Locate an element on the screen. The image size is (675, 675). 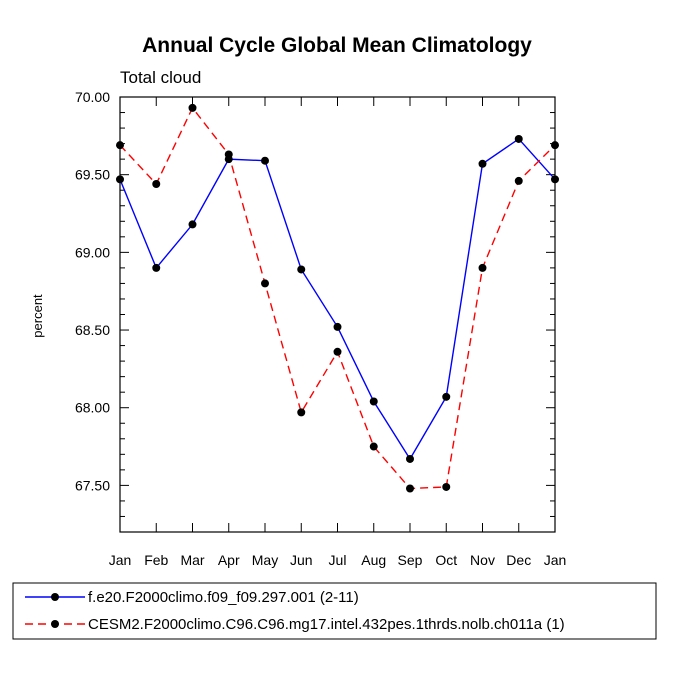
y-tick-label: 69.50 is located at coordinates (92, 175).